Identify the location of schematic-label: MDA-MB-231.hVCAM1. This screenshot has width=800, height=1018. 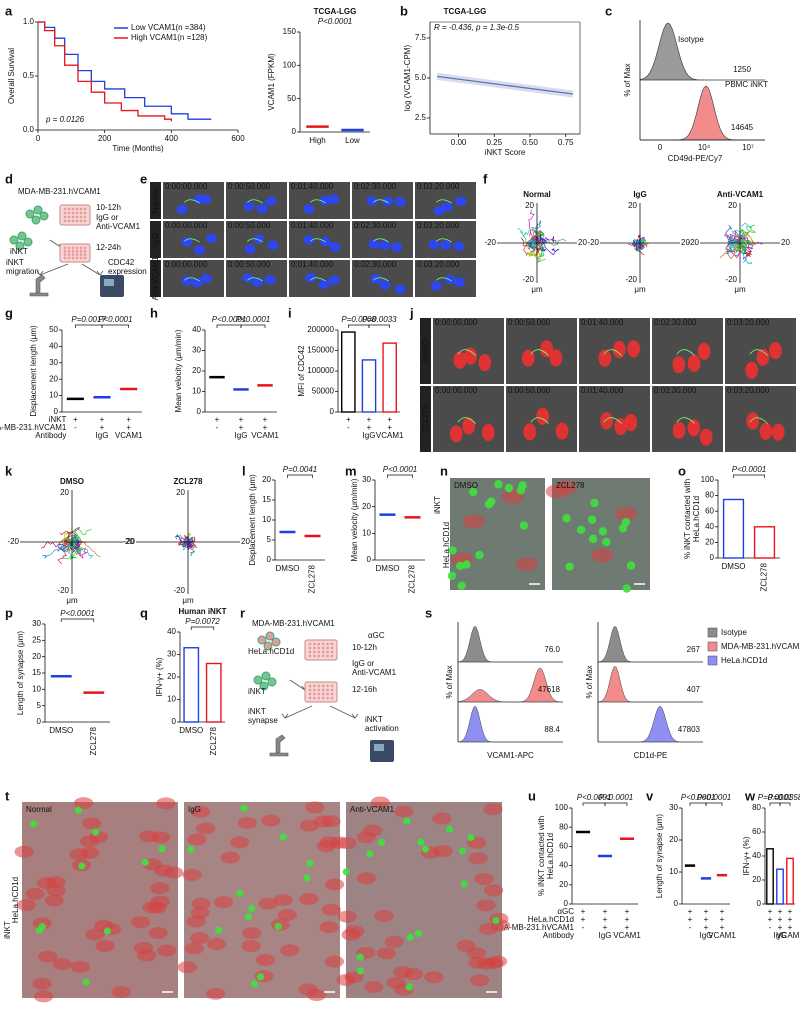
(59, 191).